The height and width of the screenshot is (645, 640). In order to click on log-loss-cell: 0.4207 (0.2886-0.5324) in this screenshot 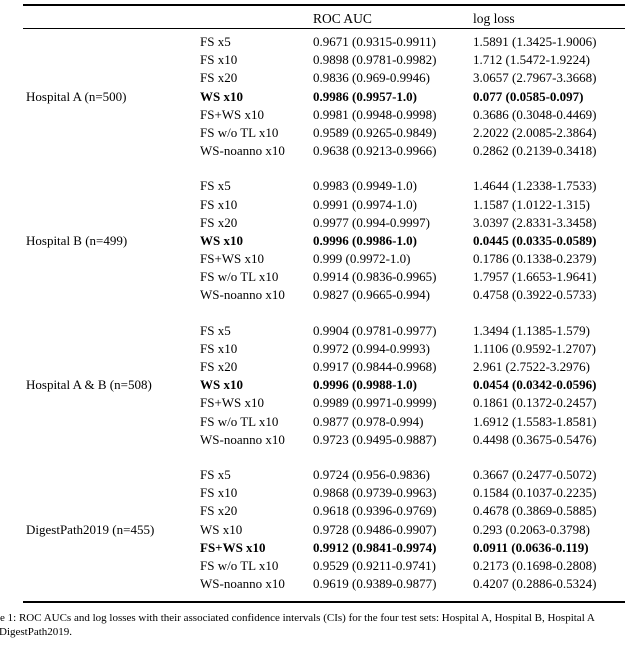, I will do `click(535, 584)`.